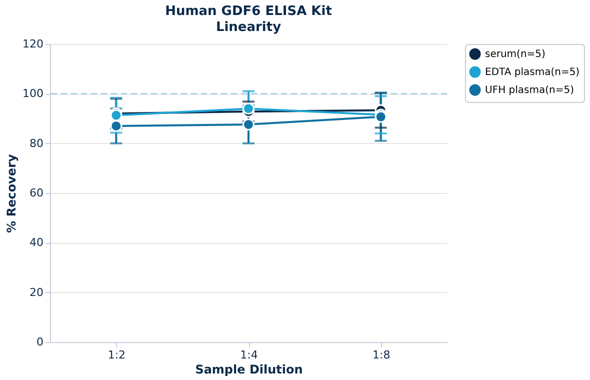  I want to click on y-tick-label: 120, so click(33, 44).